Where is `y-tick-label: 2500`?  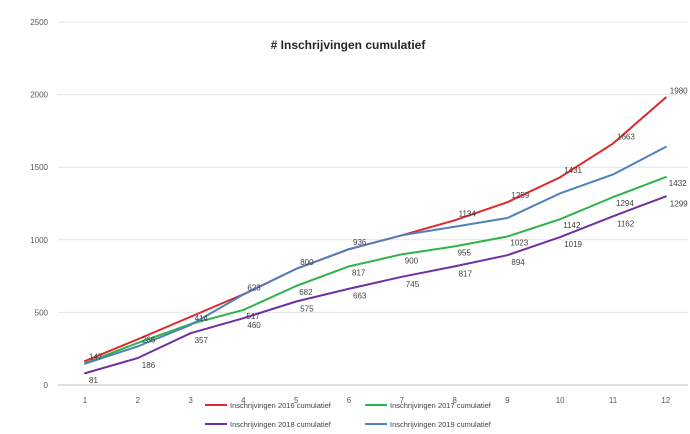 y-tick-label: 2500 is located at coordinates (39, 22).